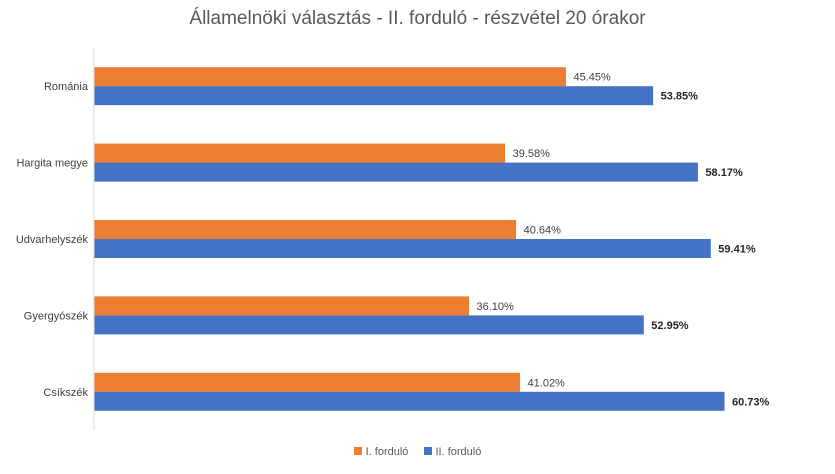  I want to click on category-label: Hargita megye, so click(52, 164).